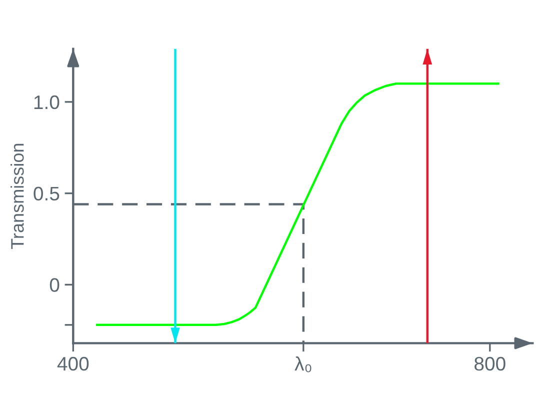 The image size is (538, 418). Describe the element at coordinates (490, 363) in the screenshot. I see `x-tick-label: 800` at that location.